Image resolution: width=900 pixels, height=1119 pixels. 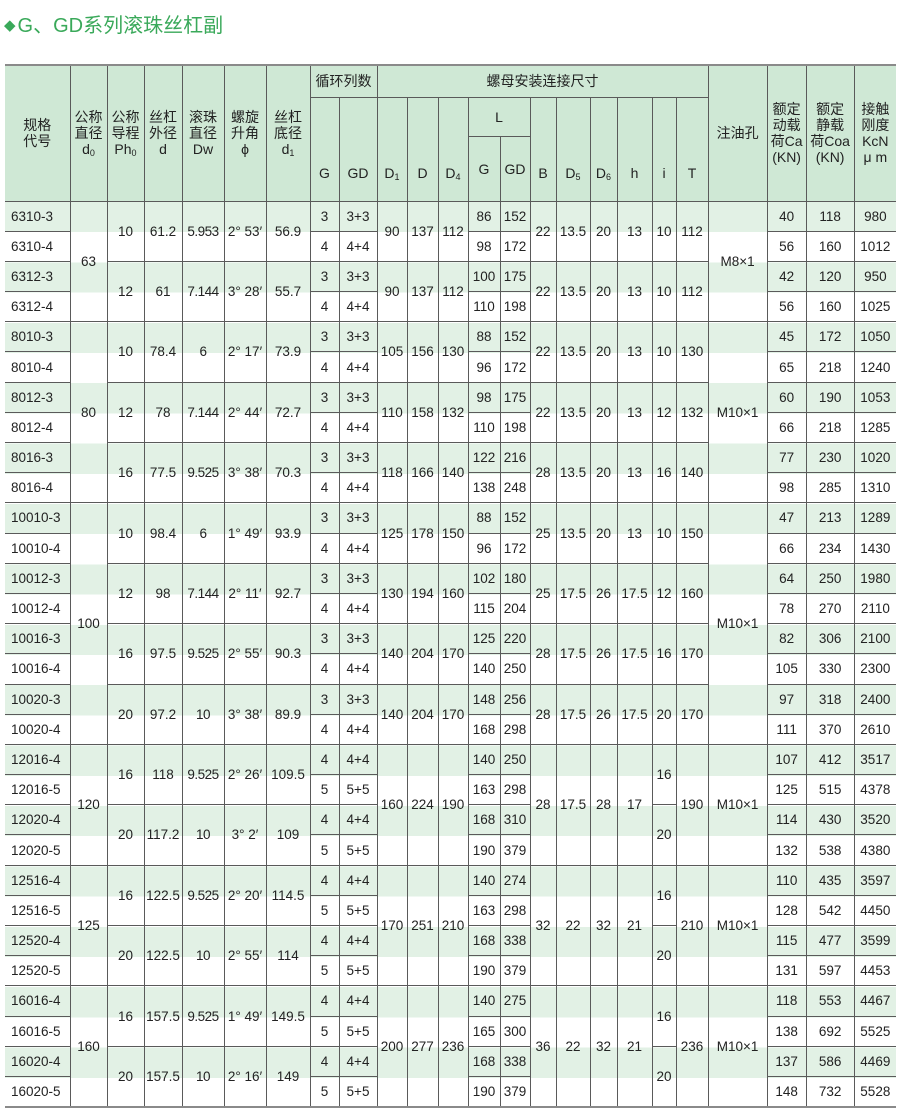 What do you see at coordinates (603, 804) in the screenshot?
I see `cell-D6: 28` at bounding box center [603, 804].